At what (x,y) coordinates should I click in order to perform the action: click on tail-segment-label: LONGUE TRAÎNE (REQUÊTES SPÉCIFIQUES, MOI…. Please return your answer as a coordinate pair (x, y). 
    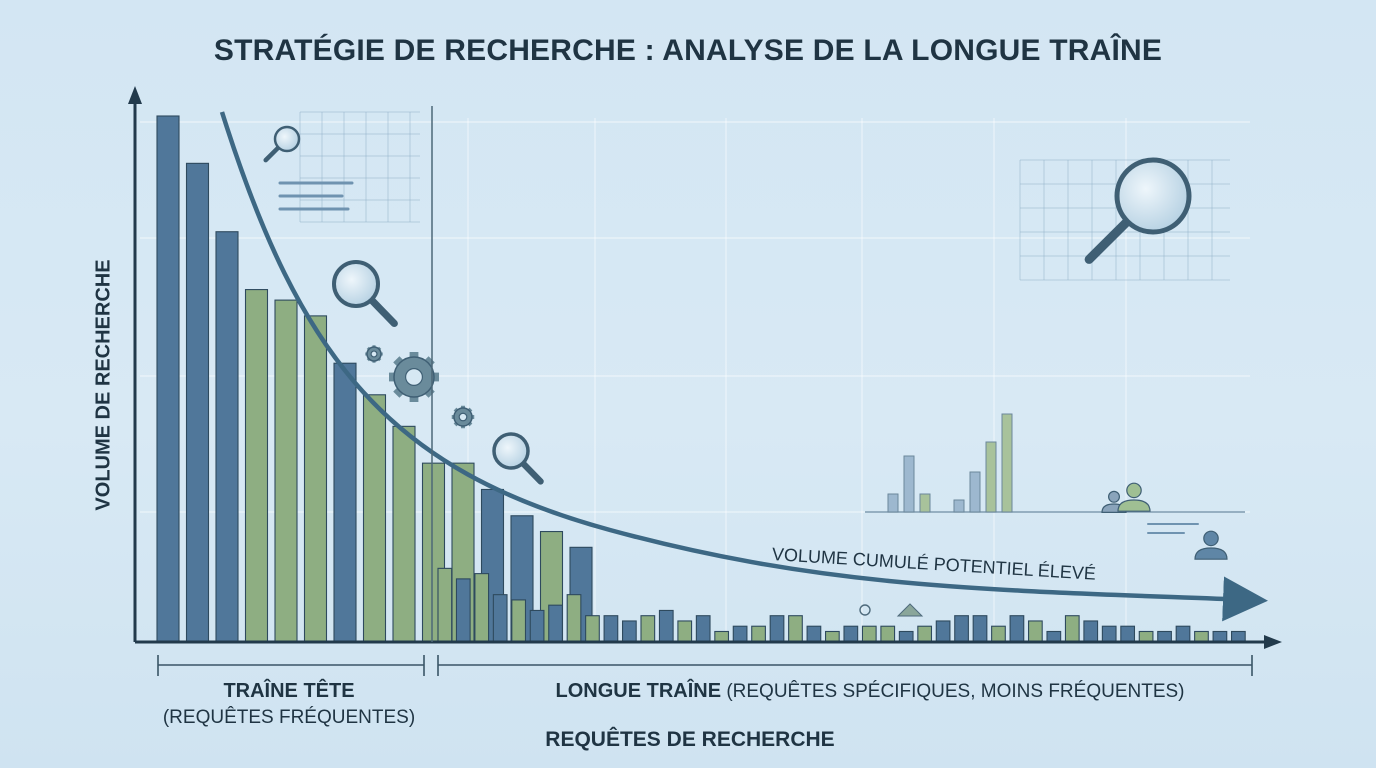
    Looking at the image, I should click on (870, 691).